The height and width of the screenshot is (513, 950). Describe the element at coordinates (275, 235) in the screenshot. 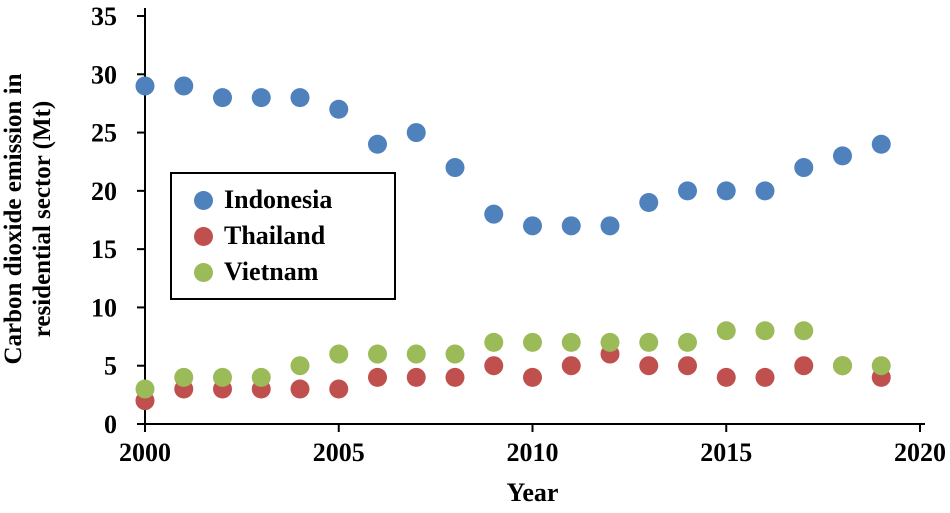

I see `legend-label-thailand: Thailand` at that location.